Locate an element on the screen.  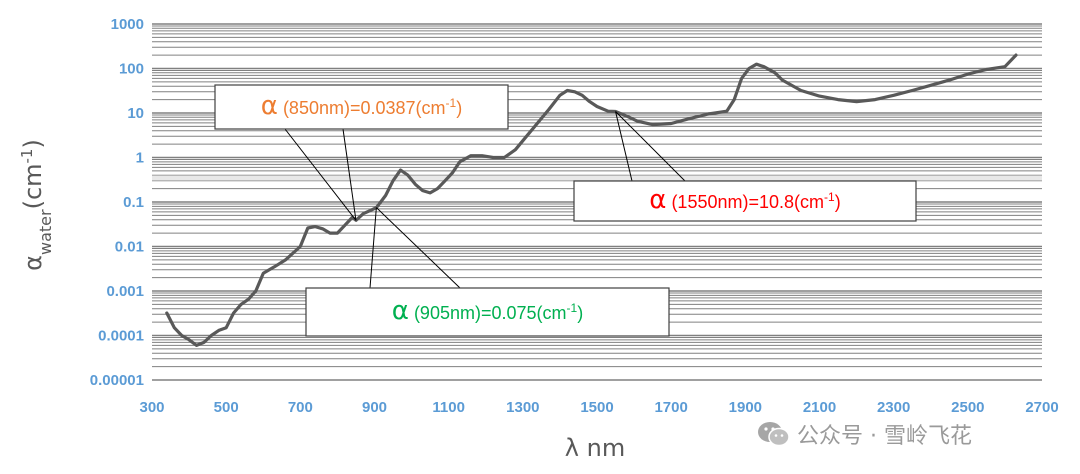
annotation-label: α (1550nm)=10.8(cm-1) is located at coordinates (744, 200).